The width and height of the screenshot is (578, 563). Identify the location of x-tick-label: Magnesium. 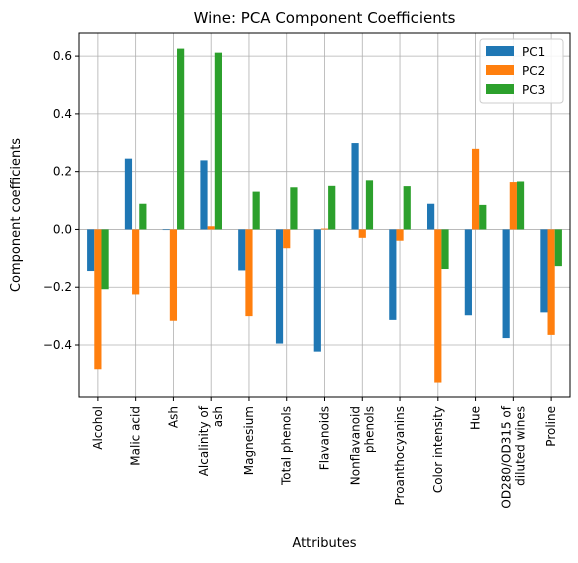
(249, 440).